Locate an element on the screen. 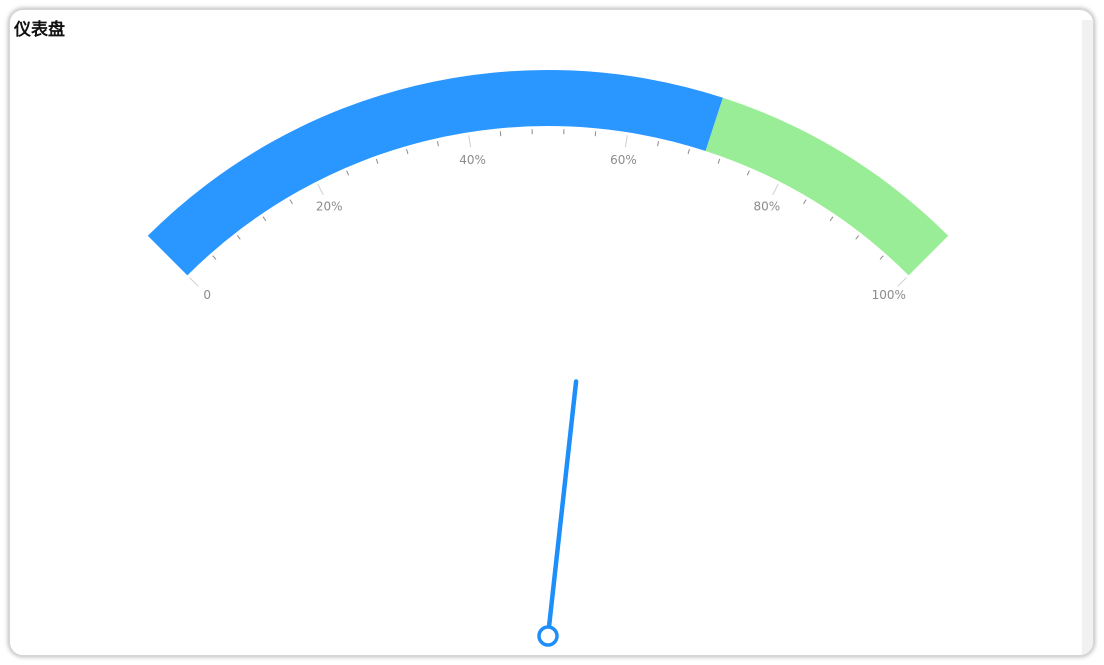  gauge-needle-hub is located at coordinates (548, 636).